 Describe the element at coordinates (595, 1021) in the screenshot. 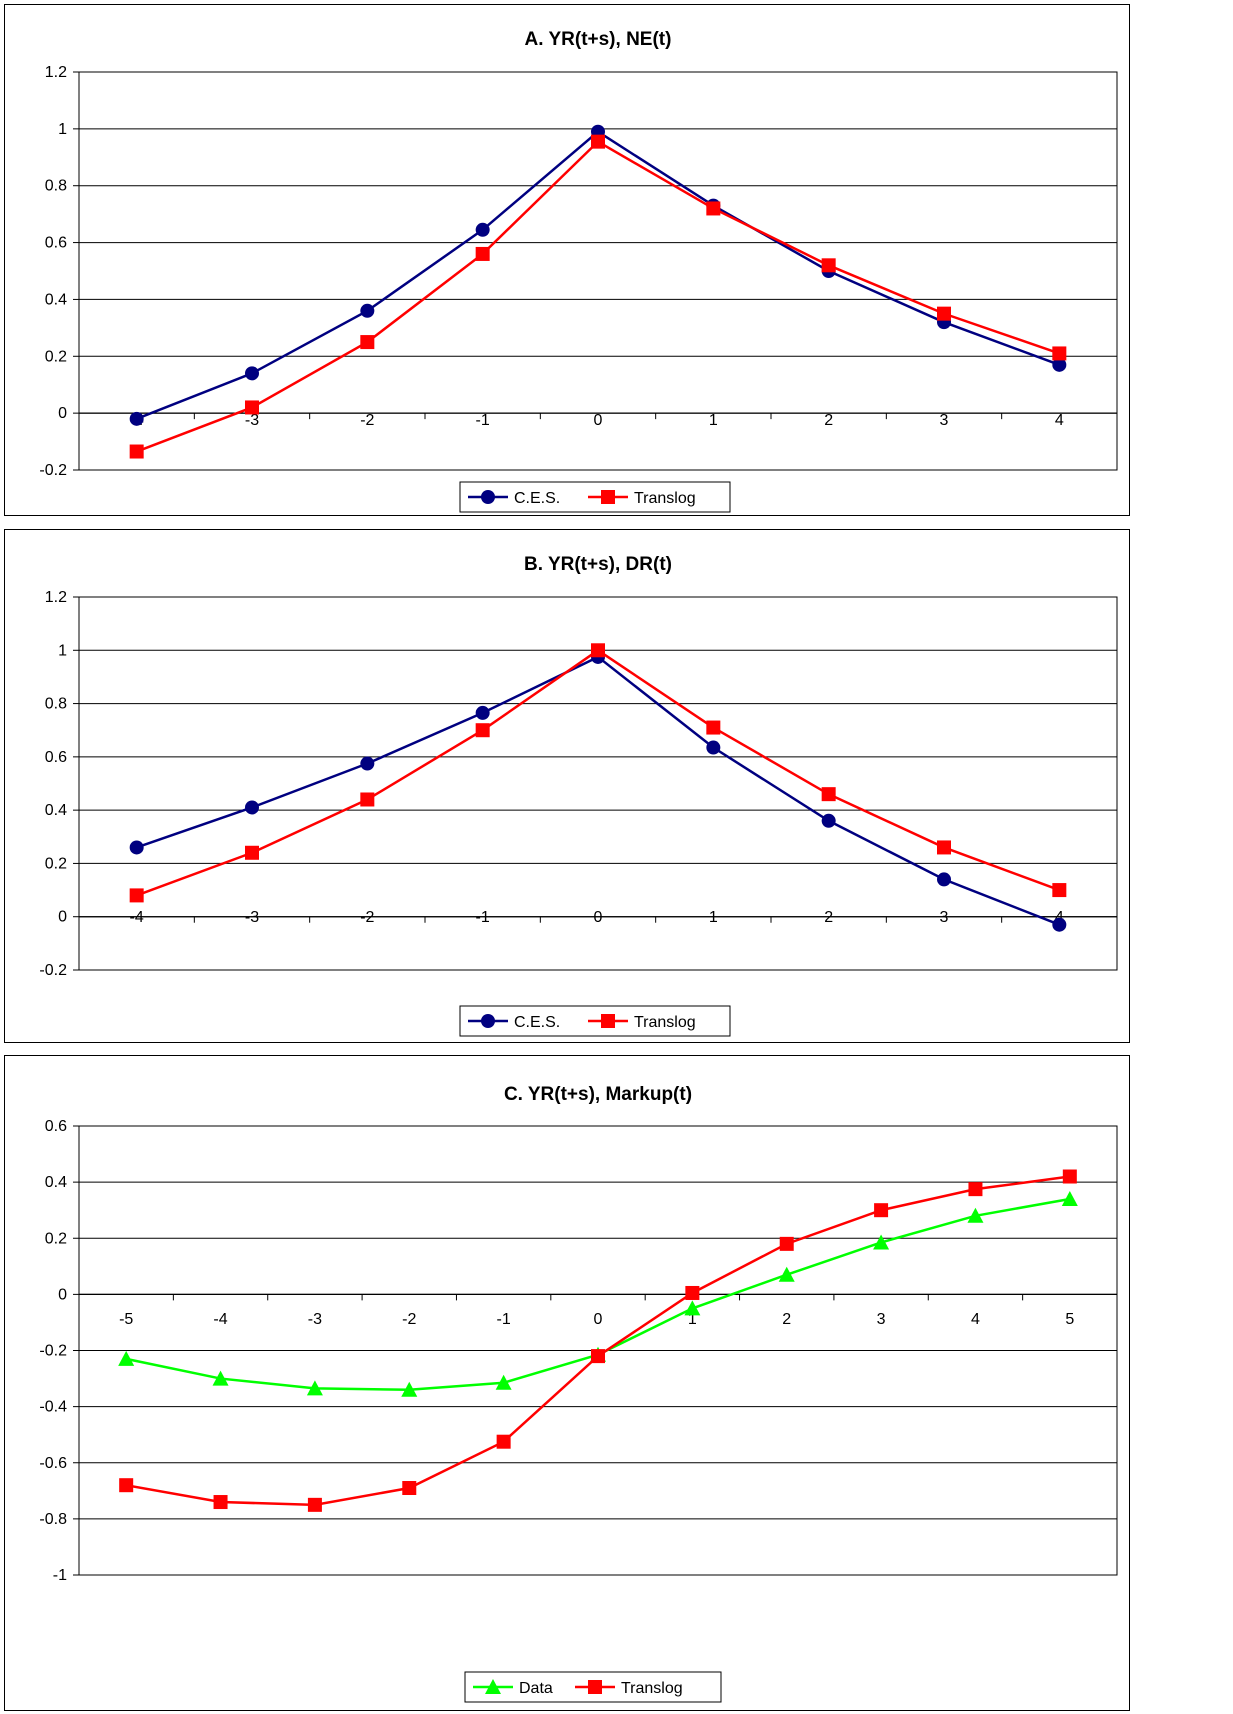

I see `legend: C.E.S. Translog` at that location.